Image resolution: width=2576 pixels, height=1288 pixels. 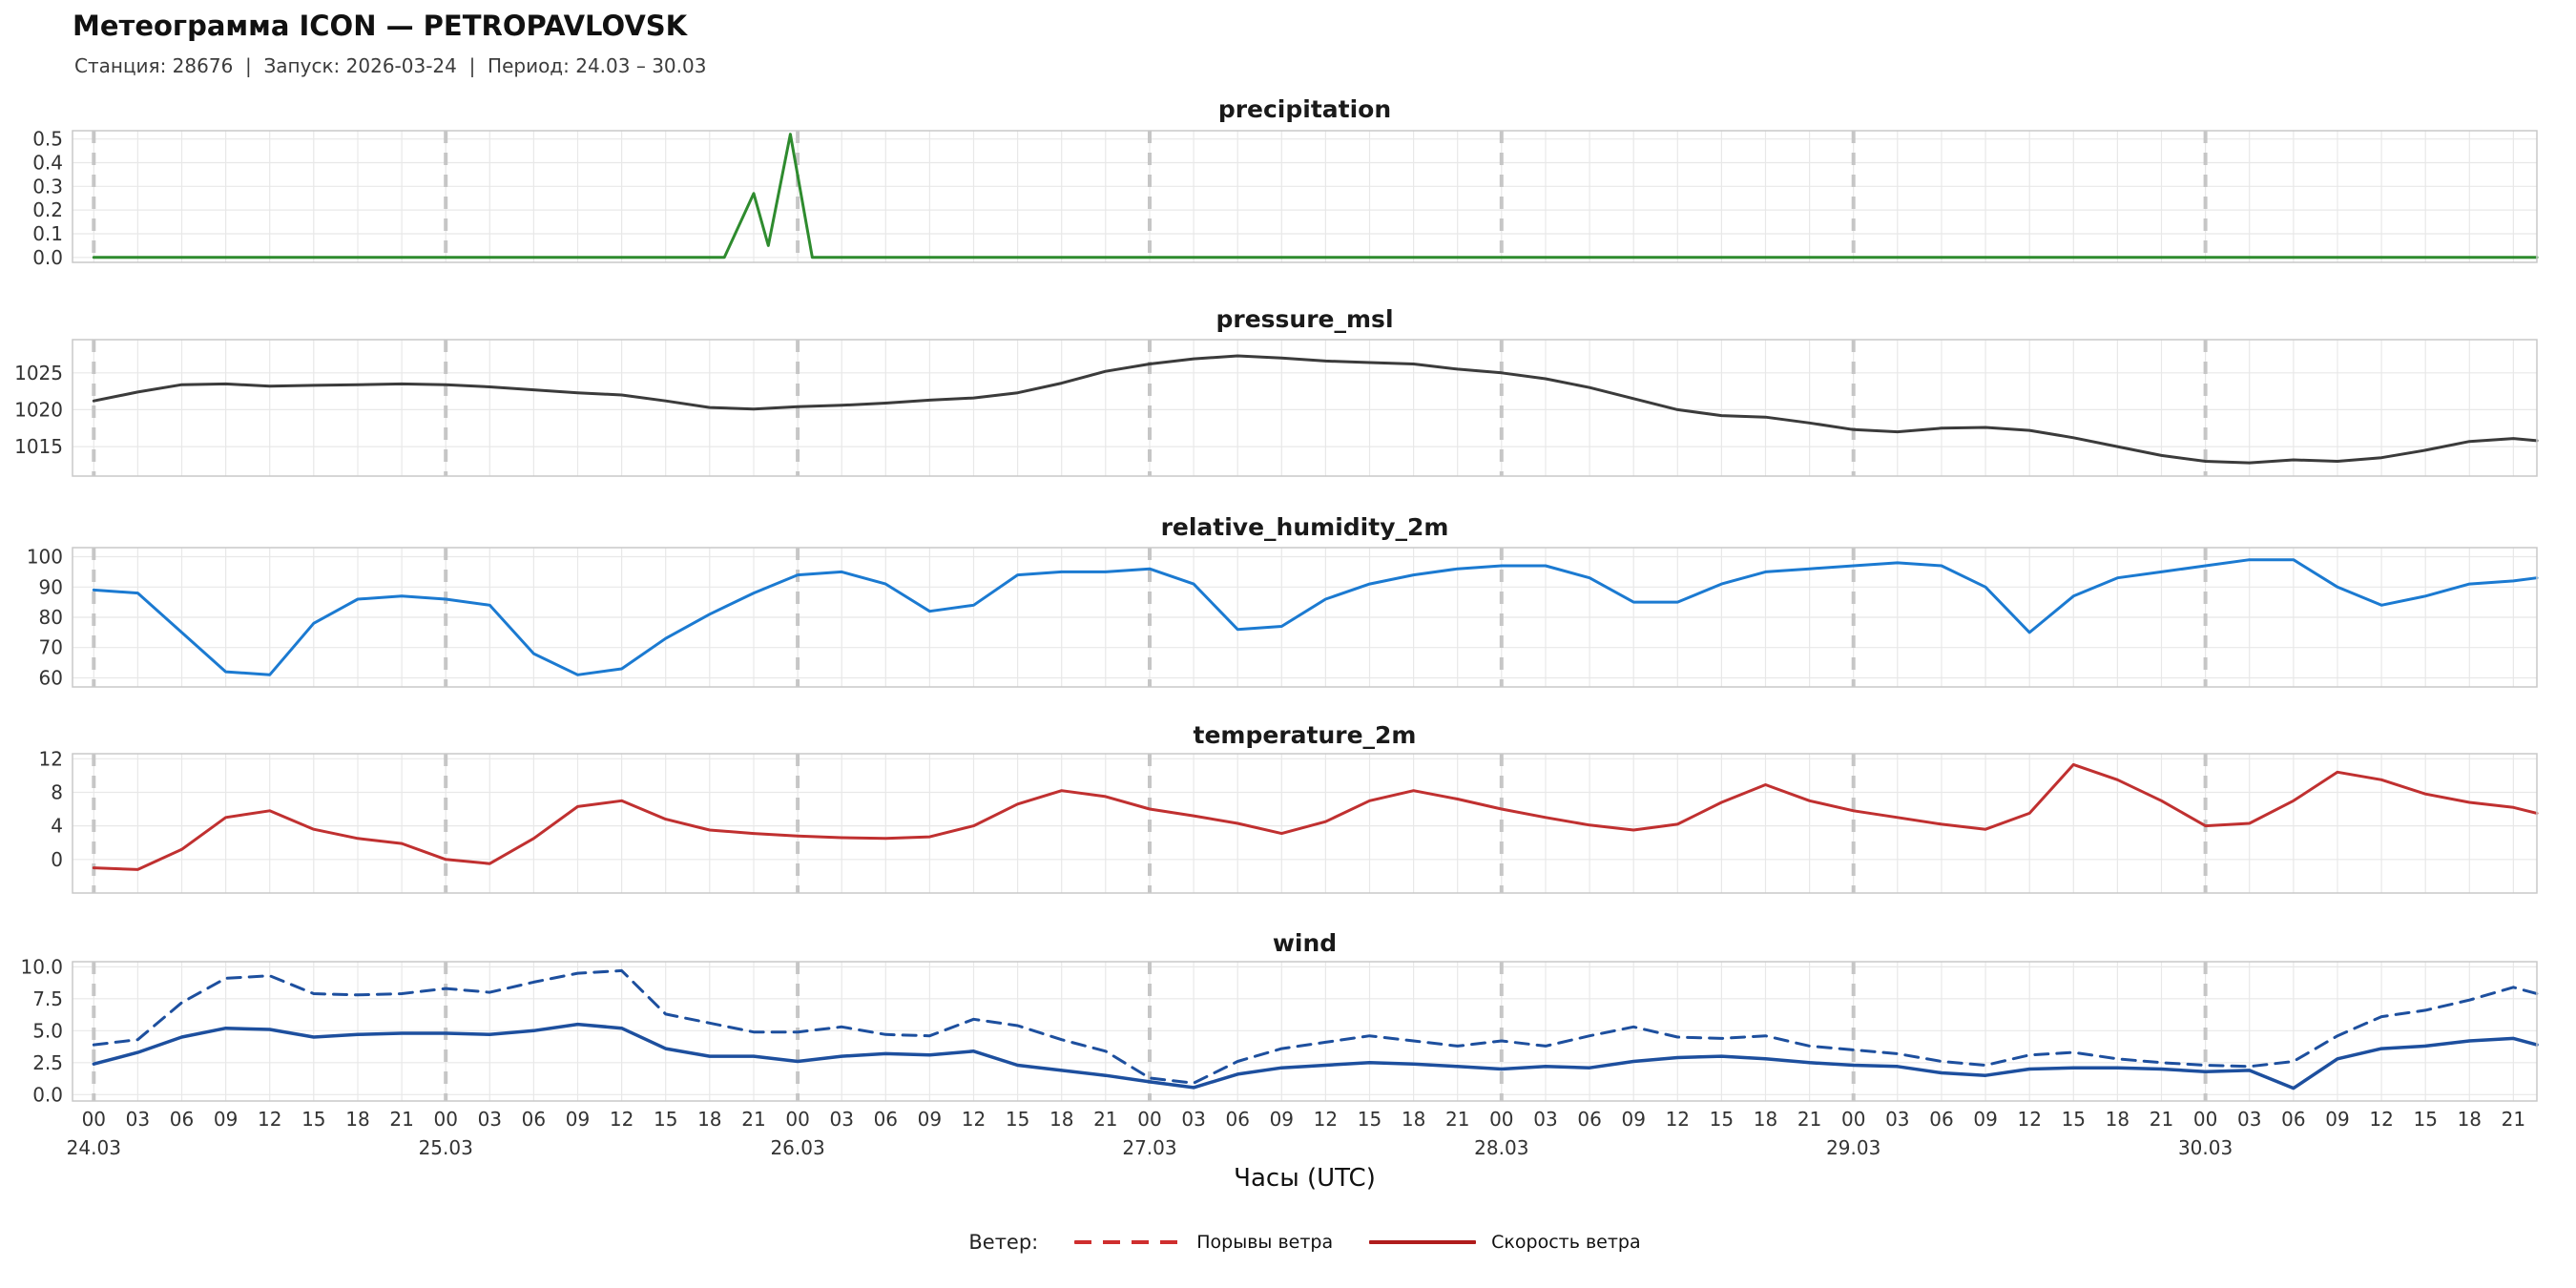 What do you see at coordinates (47, 998) in the screenshot?
I see `svg-text: 7.5` at bounding box center [47, 998].